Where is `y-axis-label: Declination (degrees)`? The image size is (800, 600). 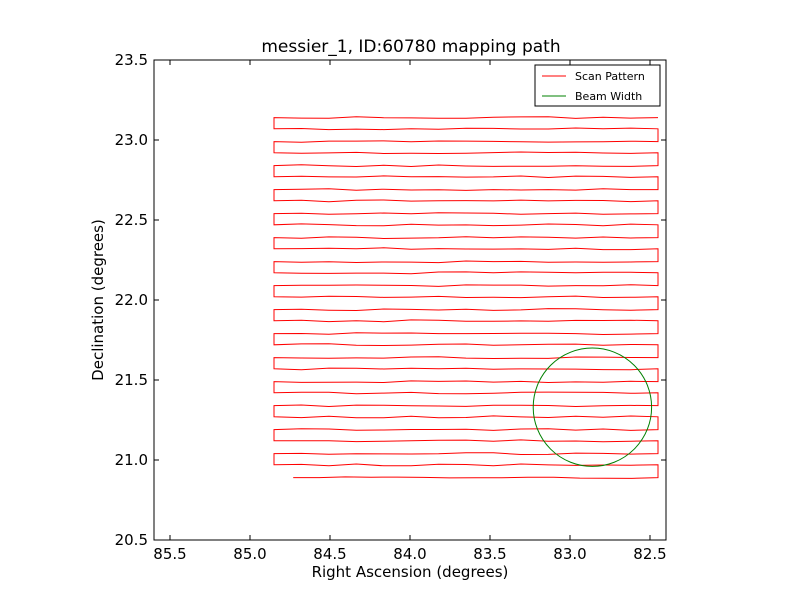
y-axis-label: Declination (degrees) is located at coordinates (98, 300).